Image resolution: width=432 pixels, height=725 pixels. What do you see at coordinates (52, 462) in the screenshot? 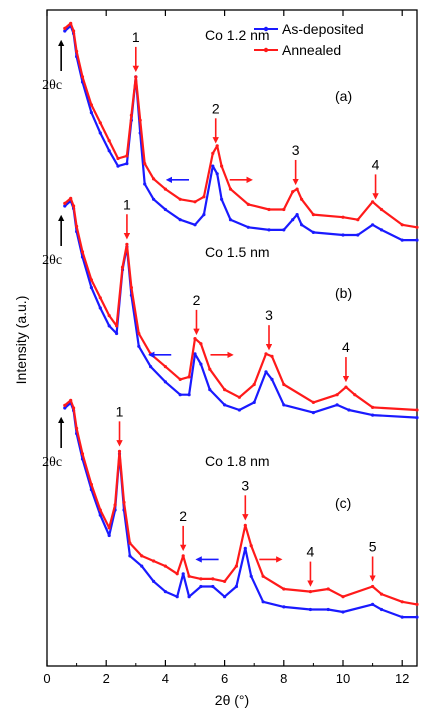
I see `critical-angle-label-c: 2θc` at bounding box center [52, 462].